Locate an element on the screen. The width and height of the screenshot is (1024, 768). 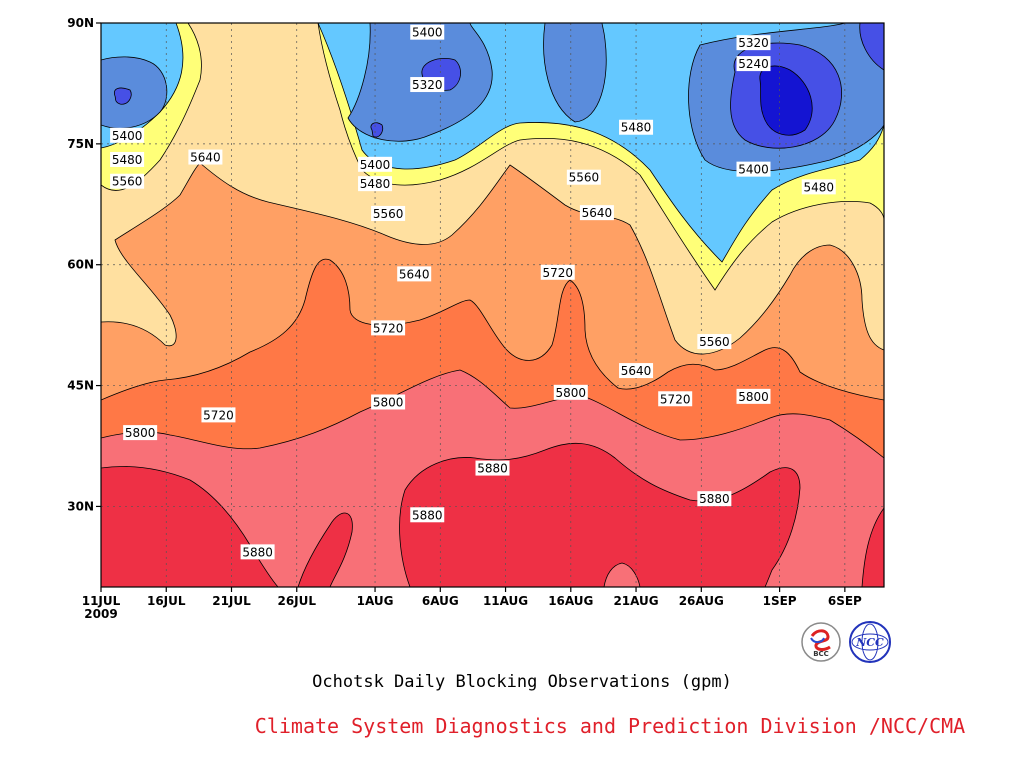
ncc-logo-text: NCC is located at coordinates (869, 642).